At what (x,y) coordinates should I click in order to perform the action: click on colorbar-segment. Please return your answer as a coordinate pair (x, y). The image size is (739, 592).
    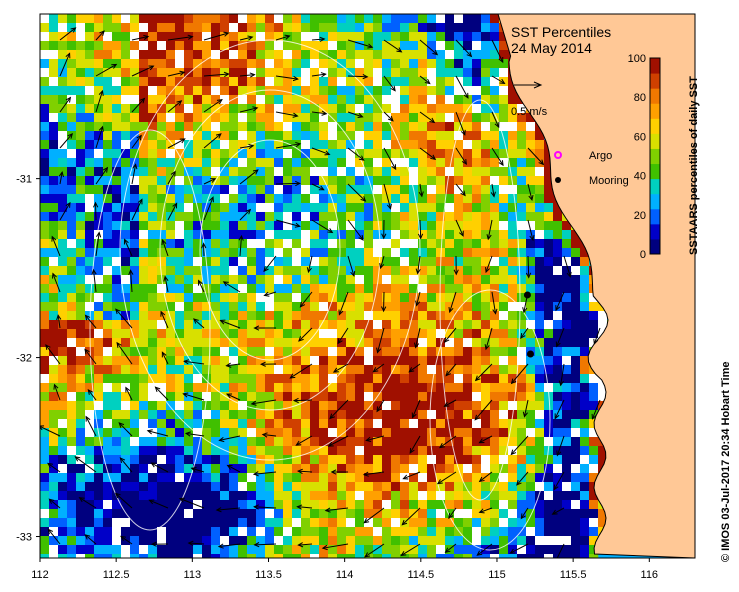
    Looking at the image, I should click on (655, 216).